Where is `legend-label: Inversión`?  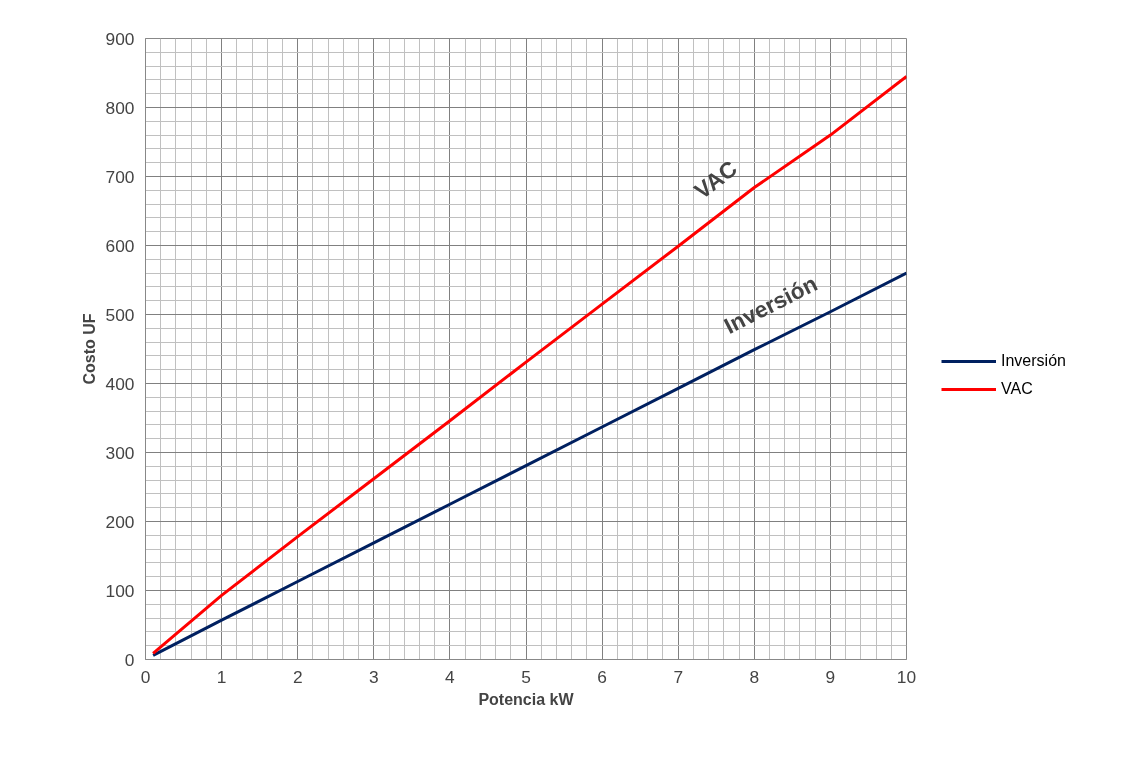
legend-label: Inversión is located at coordinates (1033, 361).